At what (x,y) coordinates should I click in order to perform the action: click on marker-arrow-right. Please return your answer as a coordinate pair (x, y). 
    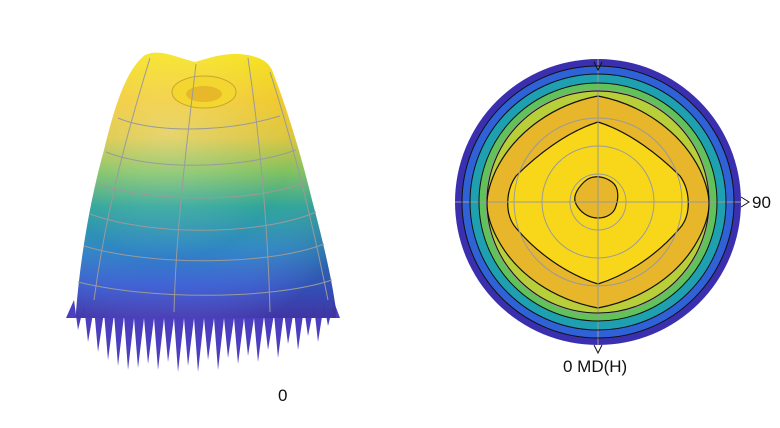
    Looking at the image, I should click on (745, 202).